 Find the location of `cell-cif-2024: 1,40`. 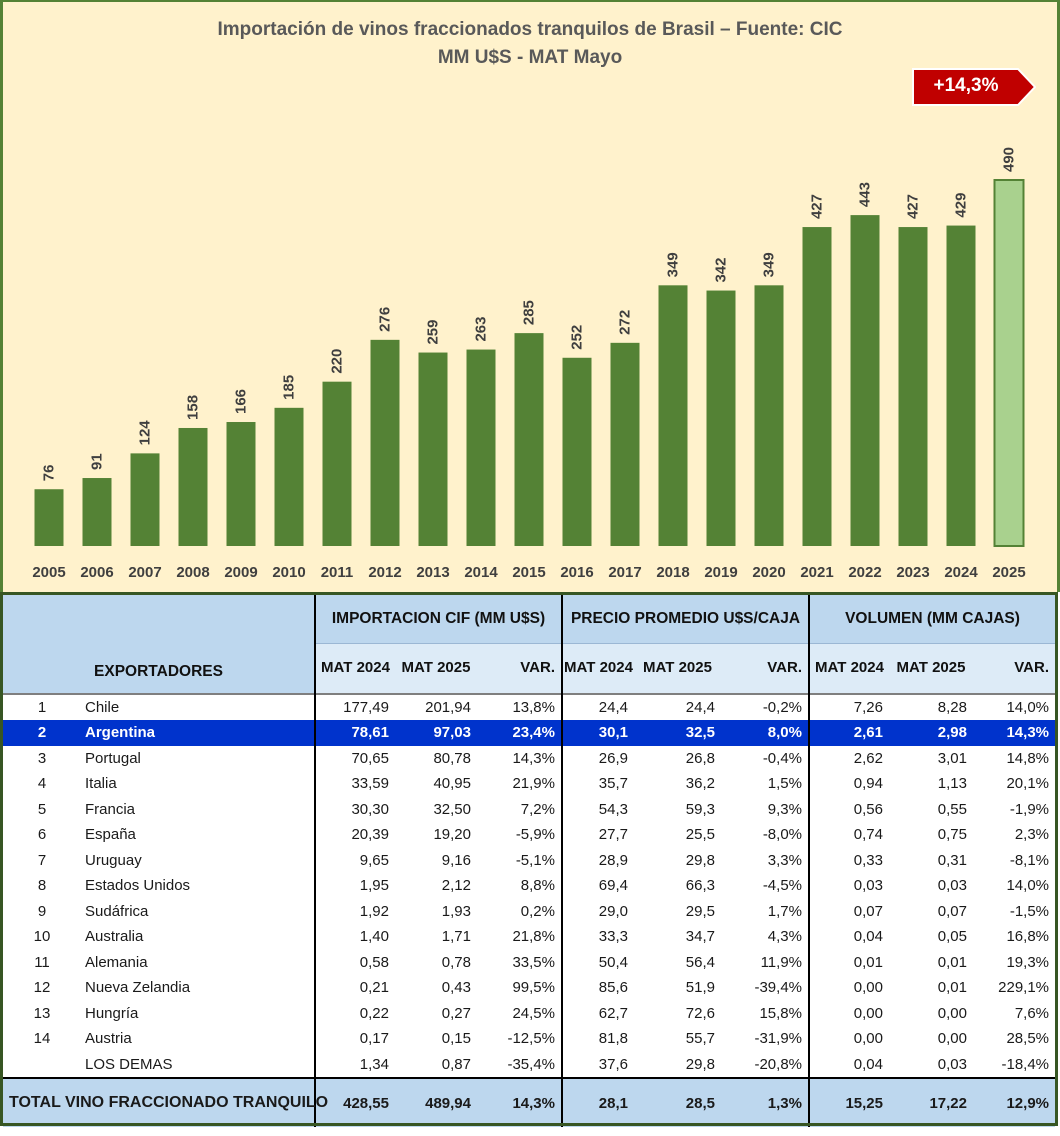

cell-cif-2024: 1,40 is located at coordinates (354, 937).